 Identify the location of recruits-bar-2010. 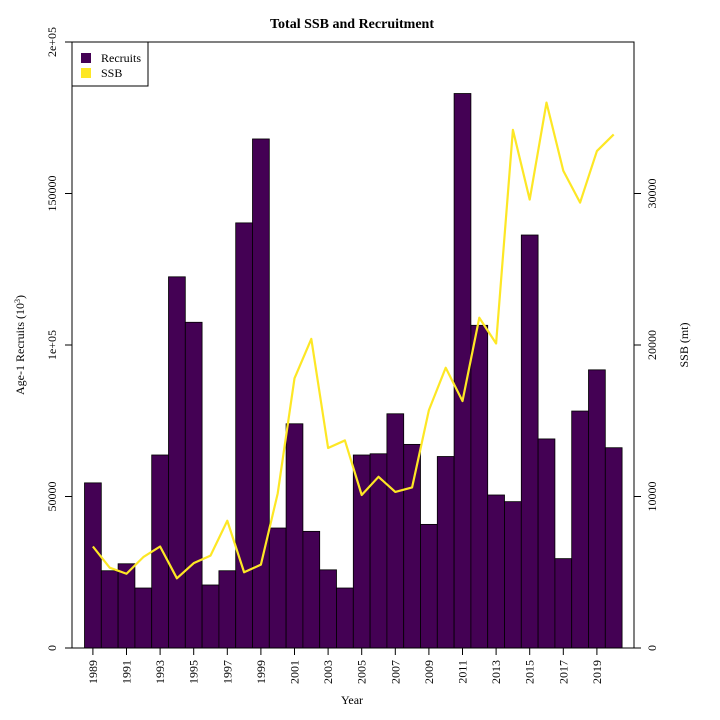
(445, 552).